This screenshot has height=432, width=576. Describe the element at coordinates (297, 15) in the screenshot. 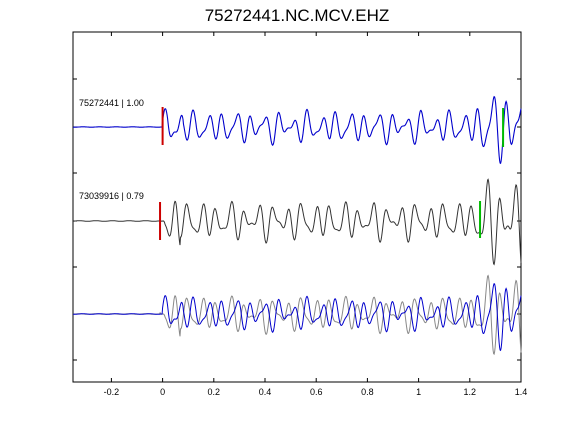

I see `chart-title: 75272441.NC.MCV.EHZ` at that location.